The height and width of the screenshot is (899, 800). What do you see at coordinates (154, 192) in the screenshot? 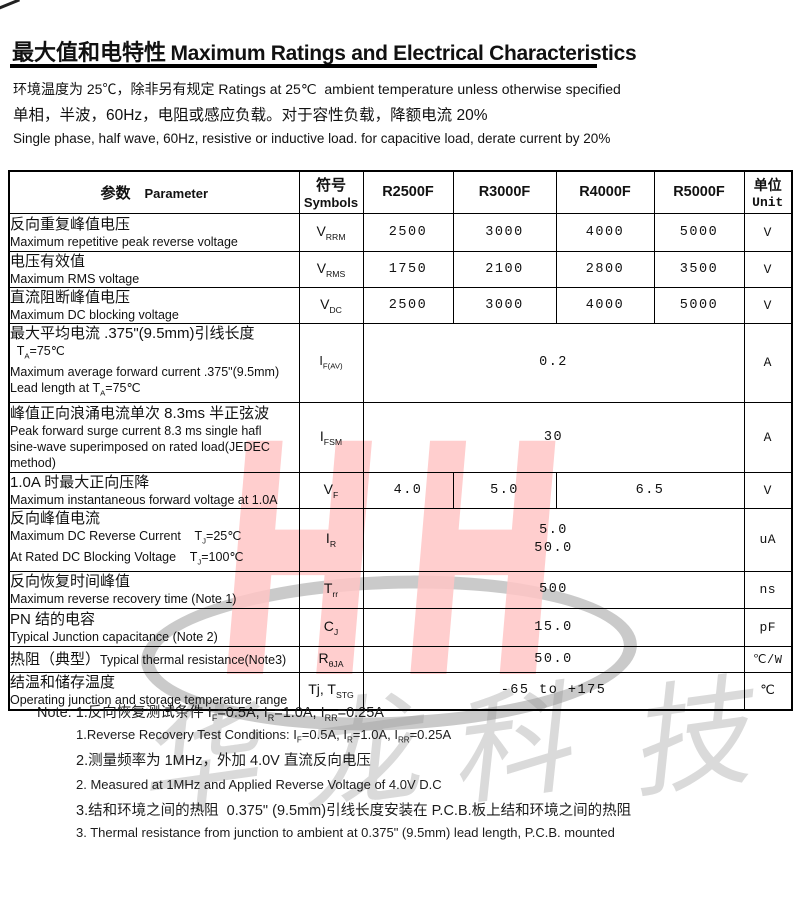
I see `header-parameter: 参数 Parameter` at bounding box center [154, 192].